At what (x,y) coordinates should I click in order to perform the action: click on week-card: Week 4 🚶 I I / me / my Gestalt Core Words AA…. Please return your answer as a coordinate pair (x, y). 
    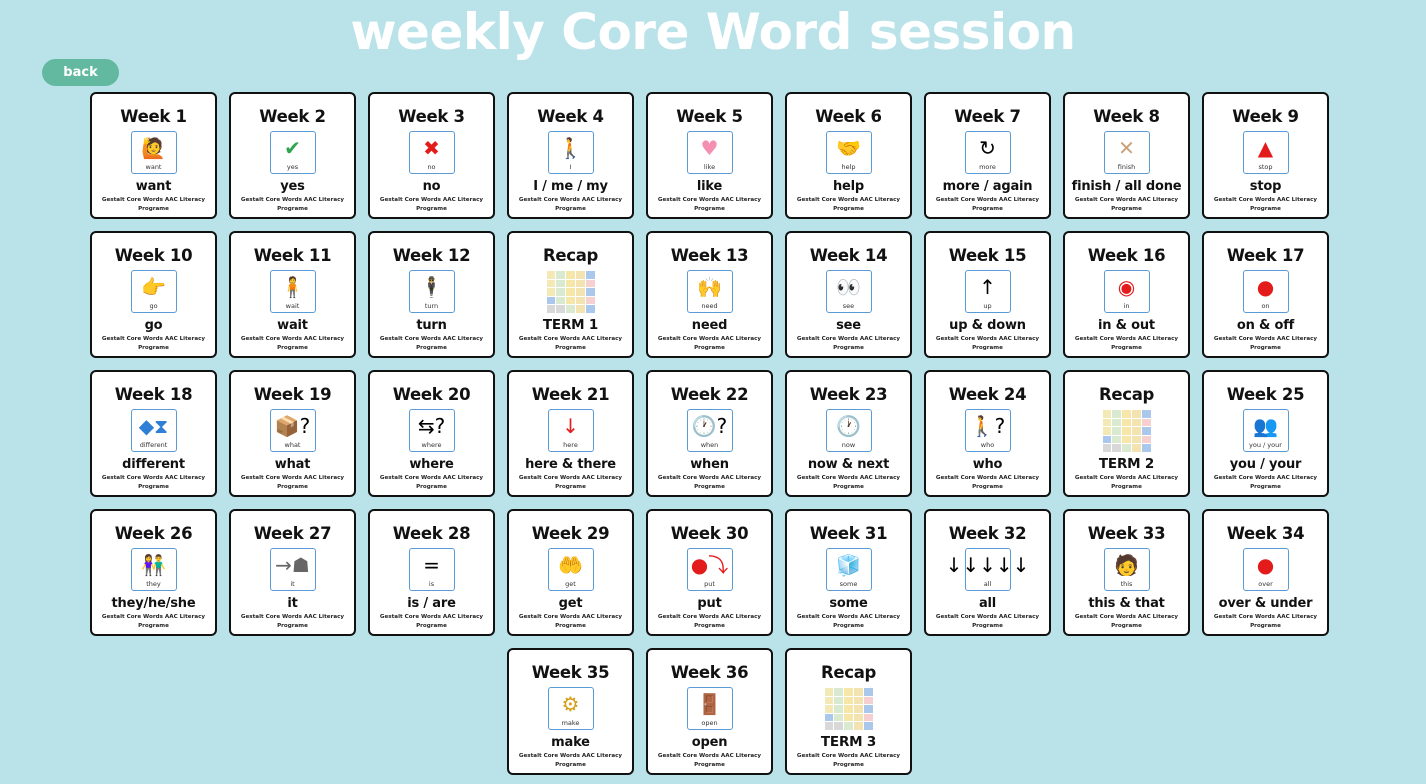
    Looking at the image, I should click on (570, 155).